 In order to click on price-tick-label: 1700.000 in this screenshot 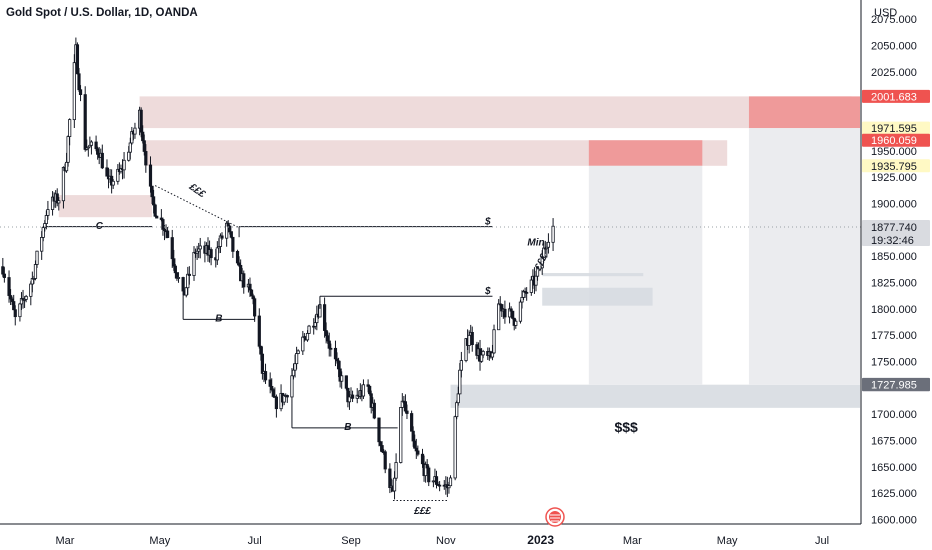, I will do `click(894, 415)`.